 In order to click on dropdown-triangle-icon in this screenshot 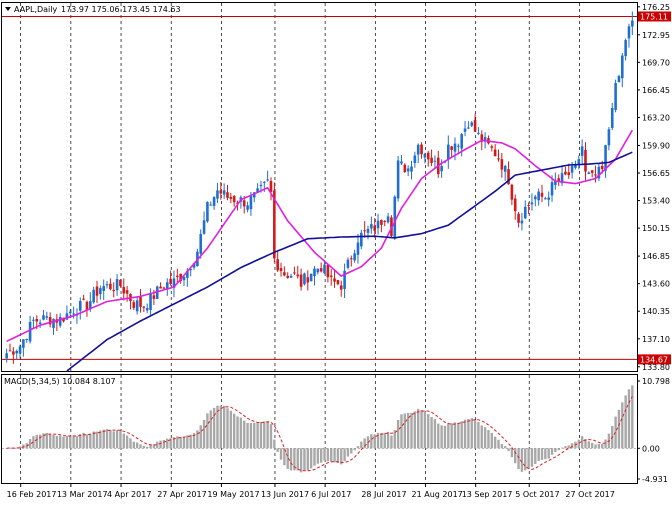, I will do `click(8, 9)`.